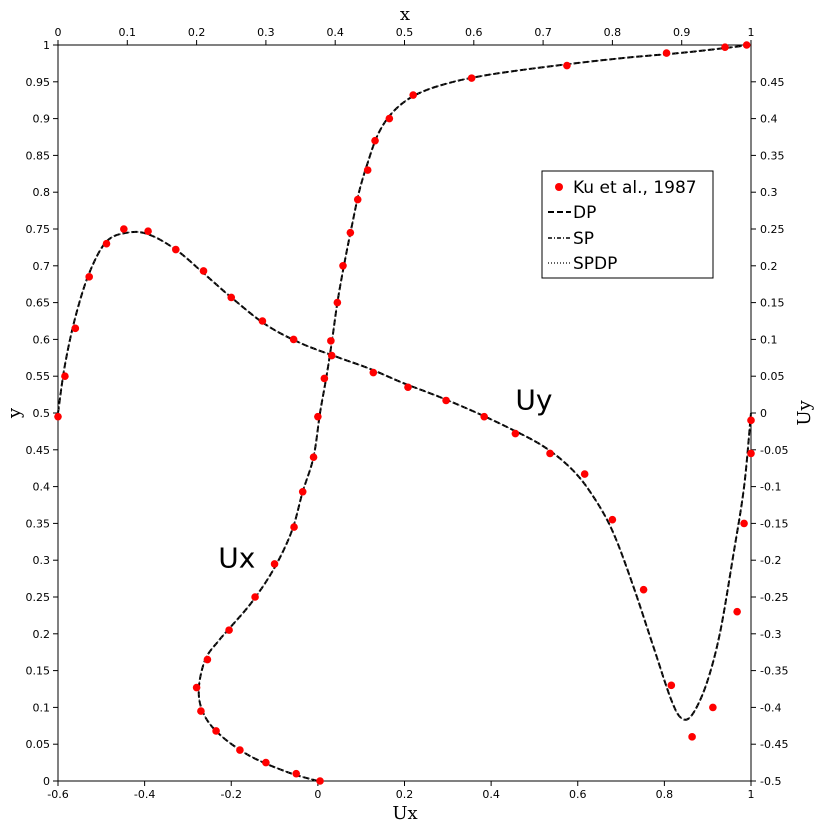 The width and height of the screenshot is (820, 830). Describe the element at coordinates (317, 794) in the screenshot. I see `bottom-tick-label: 0` at that location.